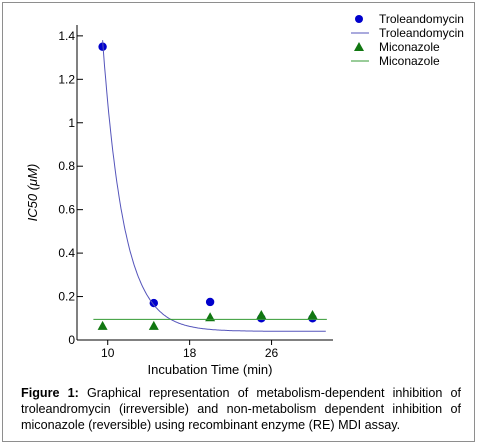  Describe the element at coordinates (359, 19) in the screenshot. I see `legend-circle-marker` at that location.